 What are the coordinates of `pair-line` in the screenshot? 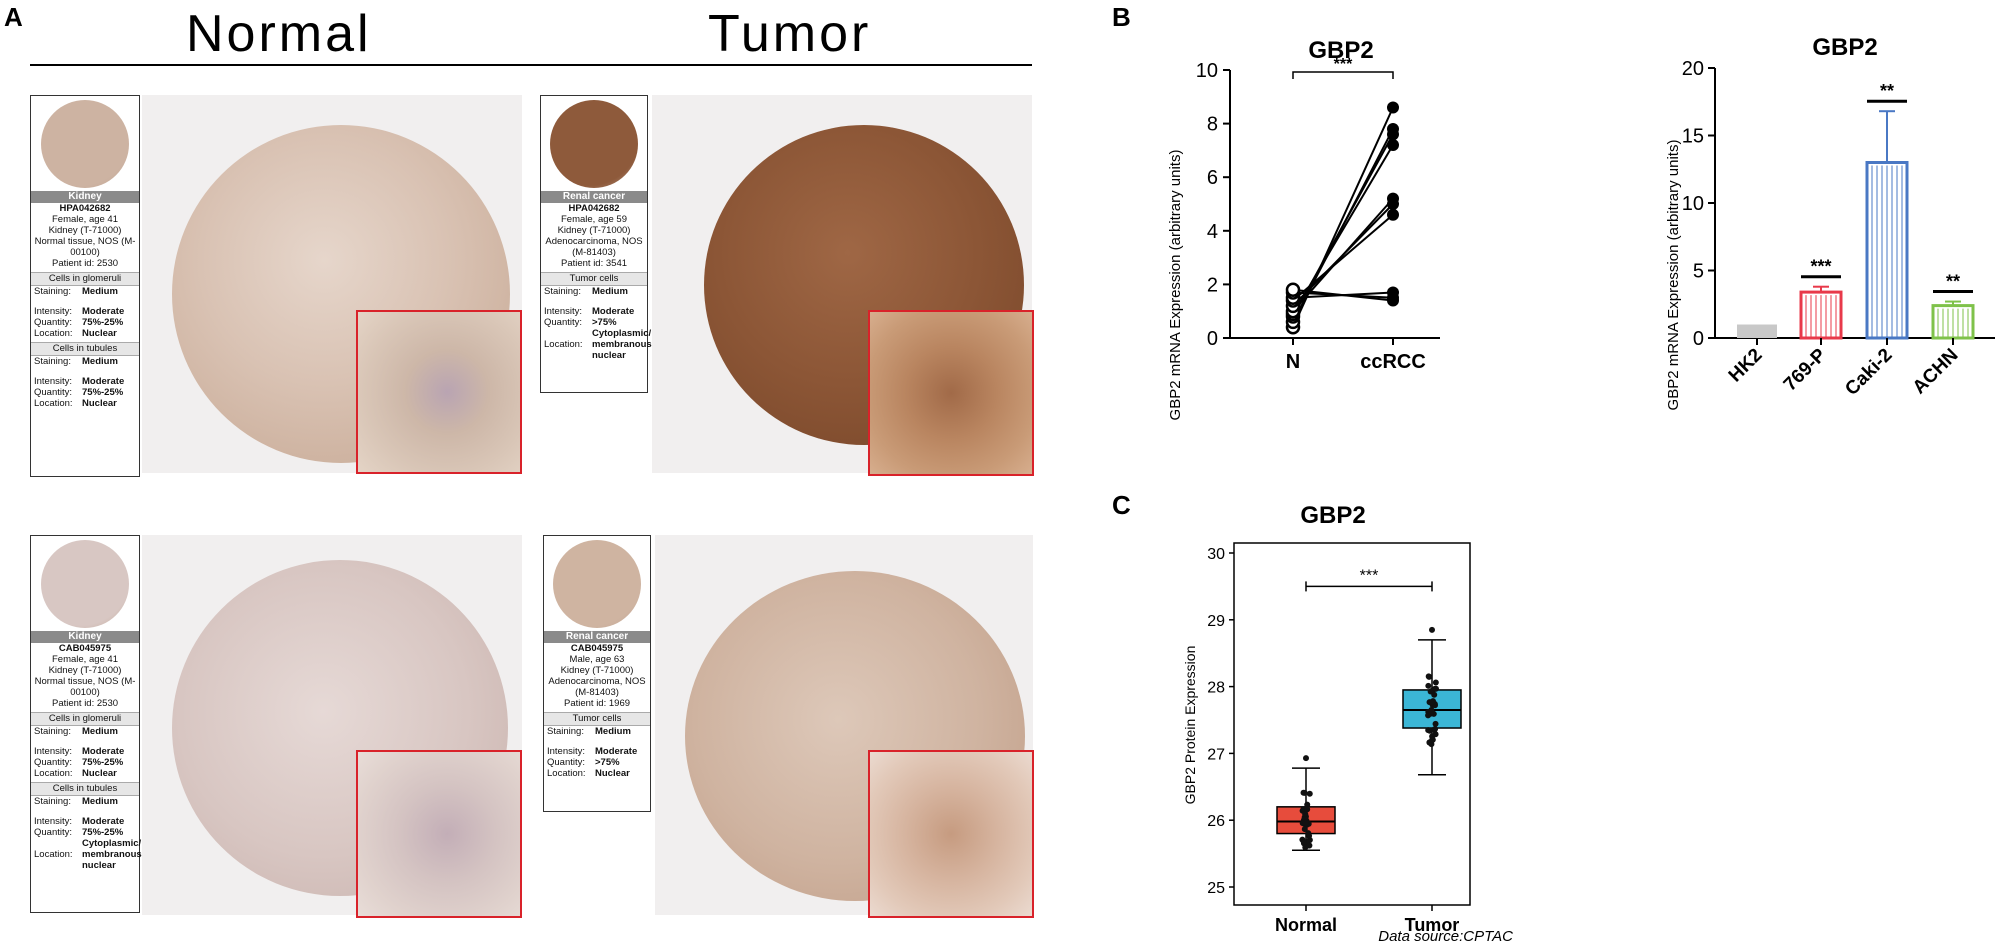 It's located at (1343, 257).